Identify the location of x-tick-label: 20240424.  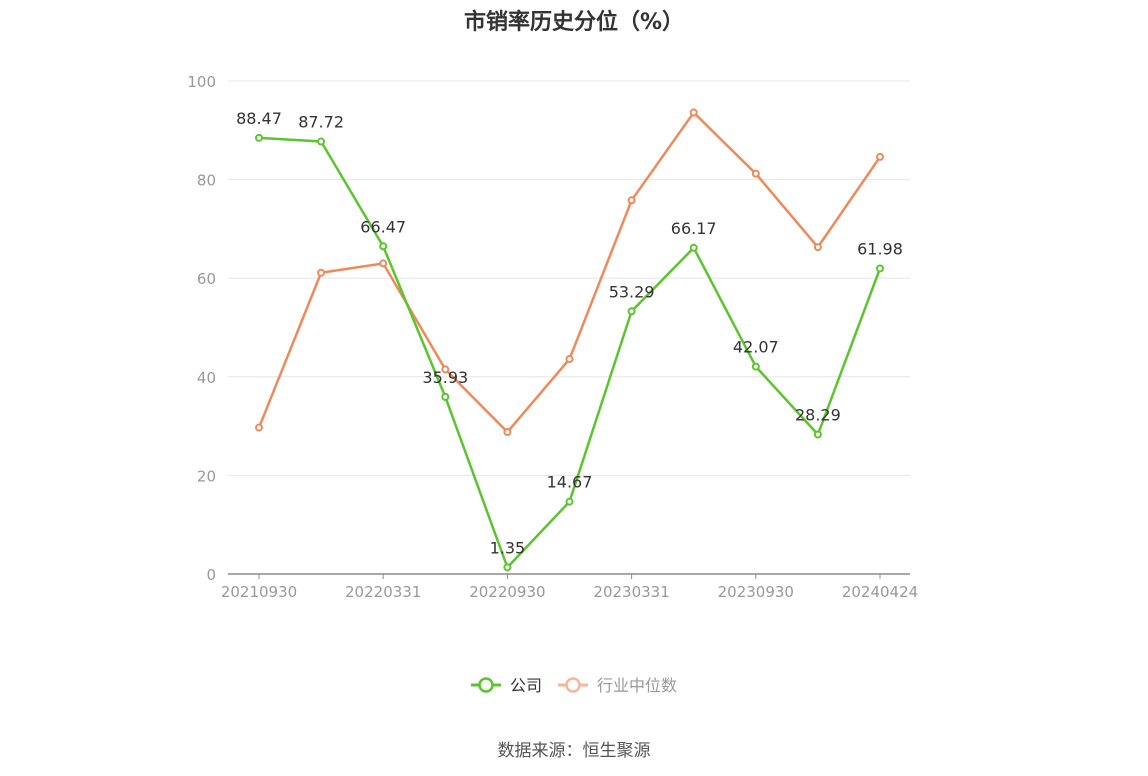
(880, 592).